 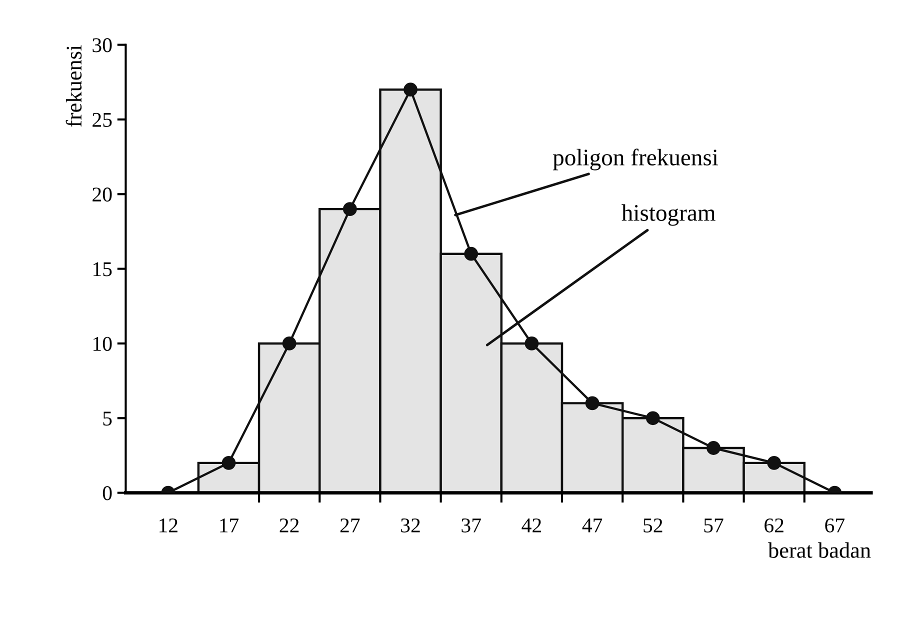 I want to click on x-tick-label: 17, so click(x=229, y=525).